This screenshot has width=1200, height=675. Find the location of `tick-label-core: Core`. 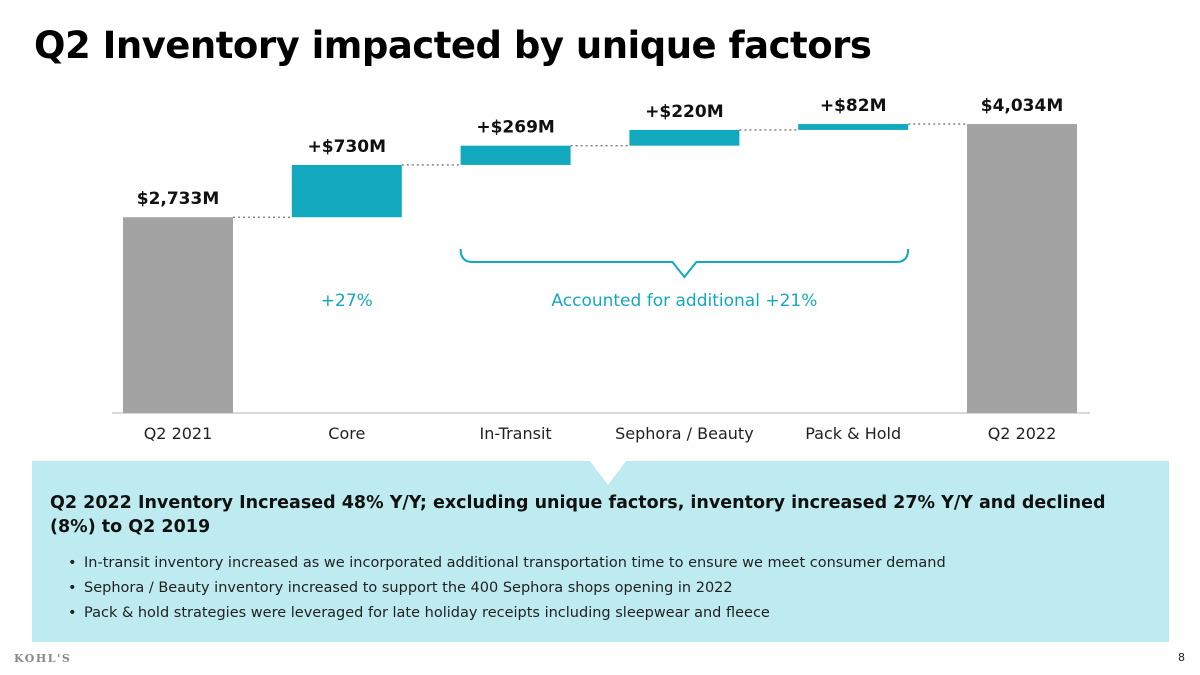

tick-label-core: Core is located at coordinates (346, 433).